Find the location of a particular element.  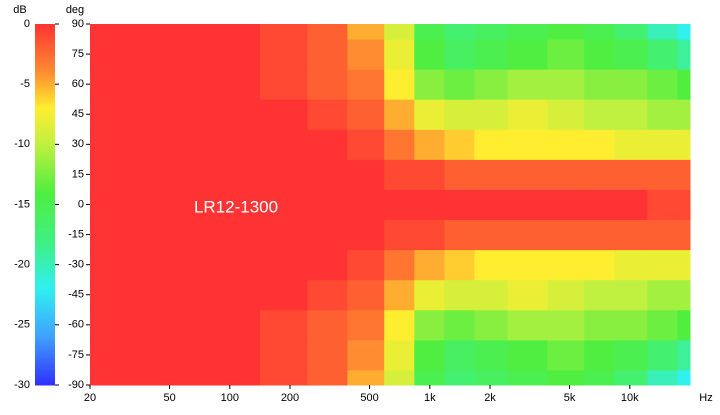

colorbar-tick-label: -25 is located at coordinates (22, 325).